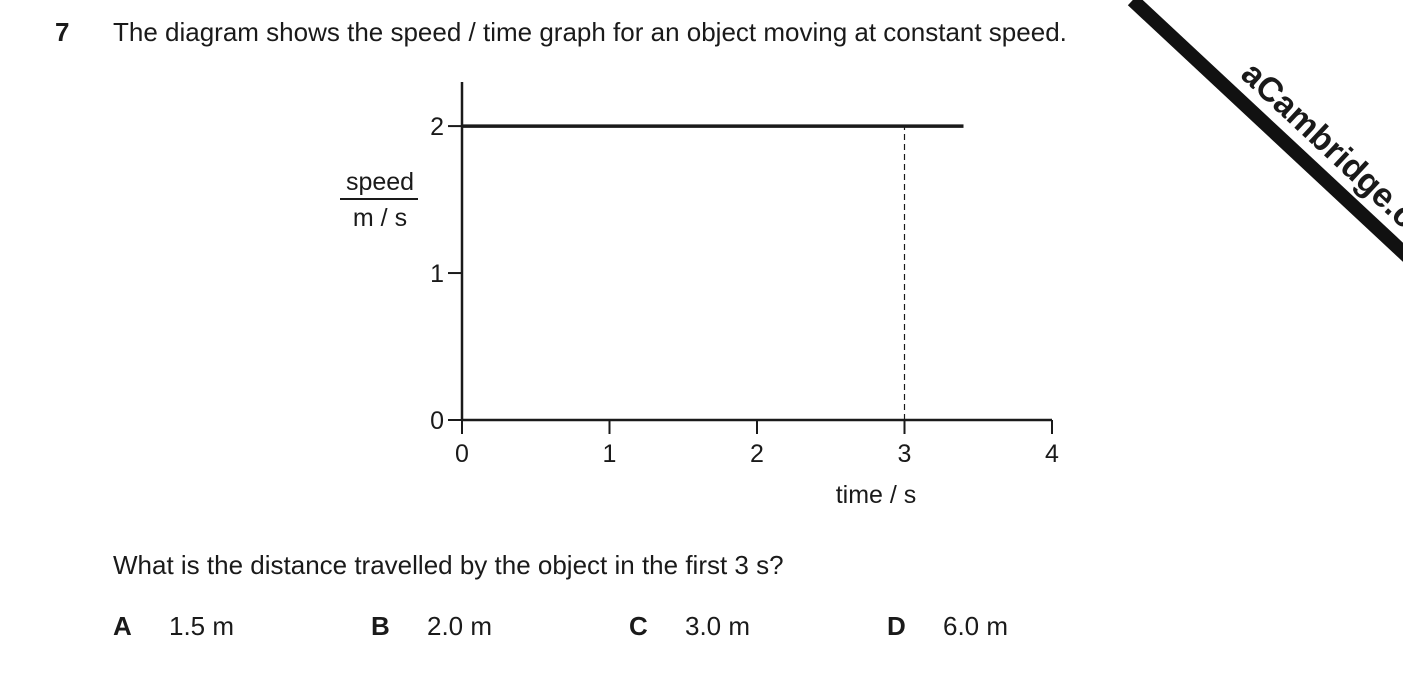 This screenshot has height=691, width=1403. Describe the element at coordinates (1318, 144) in the screenshot. I see `watermark-text: aCambridge.c` at that location.